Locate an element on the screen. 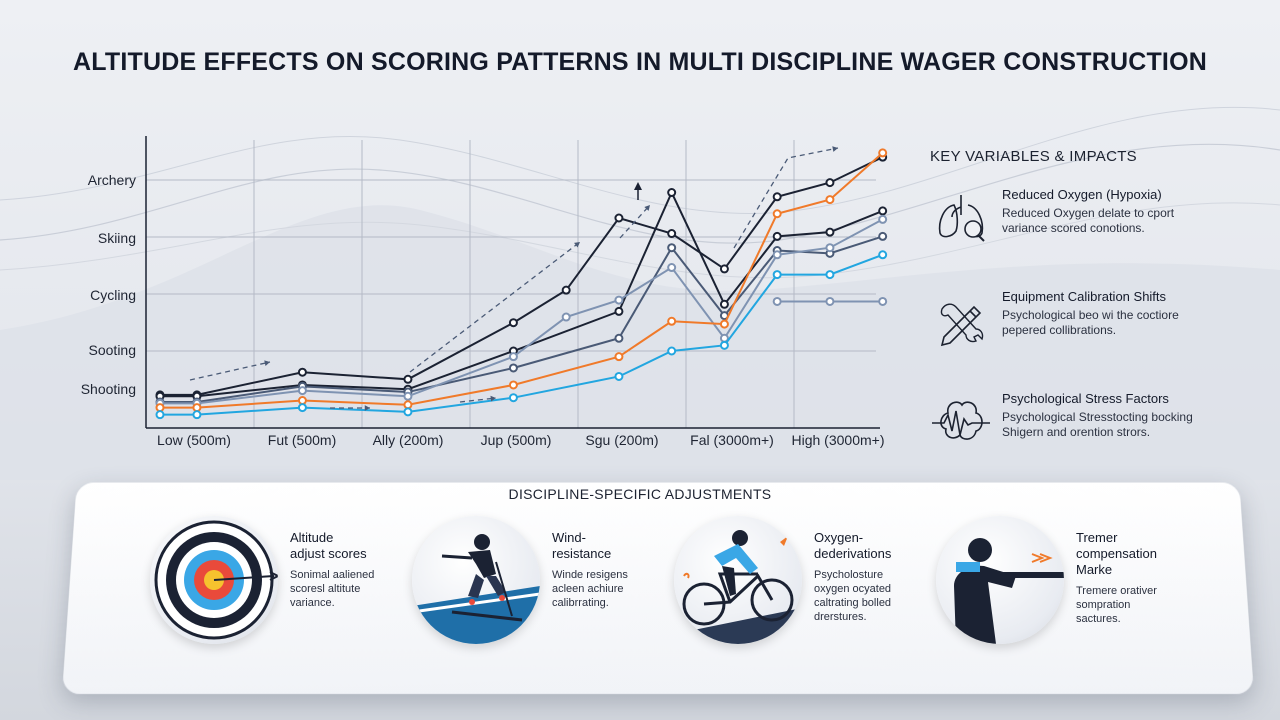 The width and height of the screenshot is (1280, 720). x-tick-label: Fut (500m) is located at coordinates (302, 440).